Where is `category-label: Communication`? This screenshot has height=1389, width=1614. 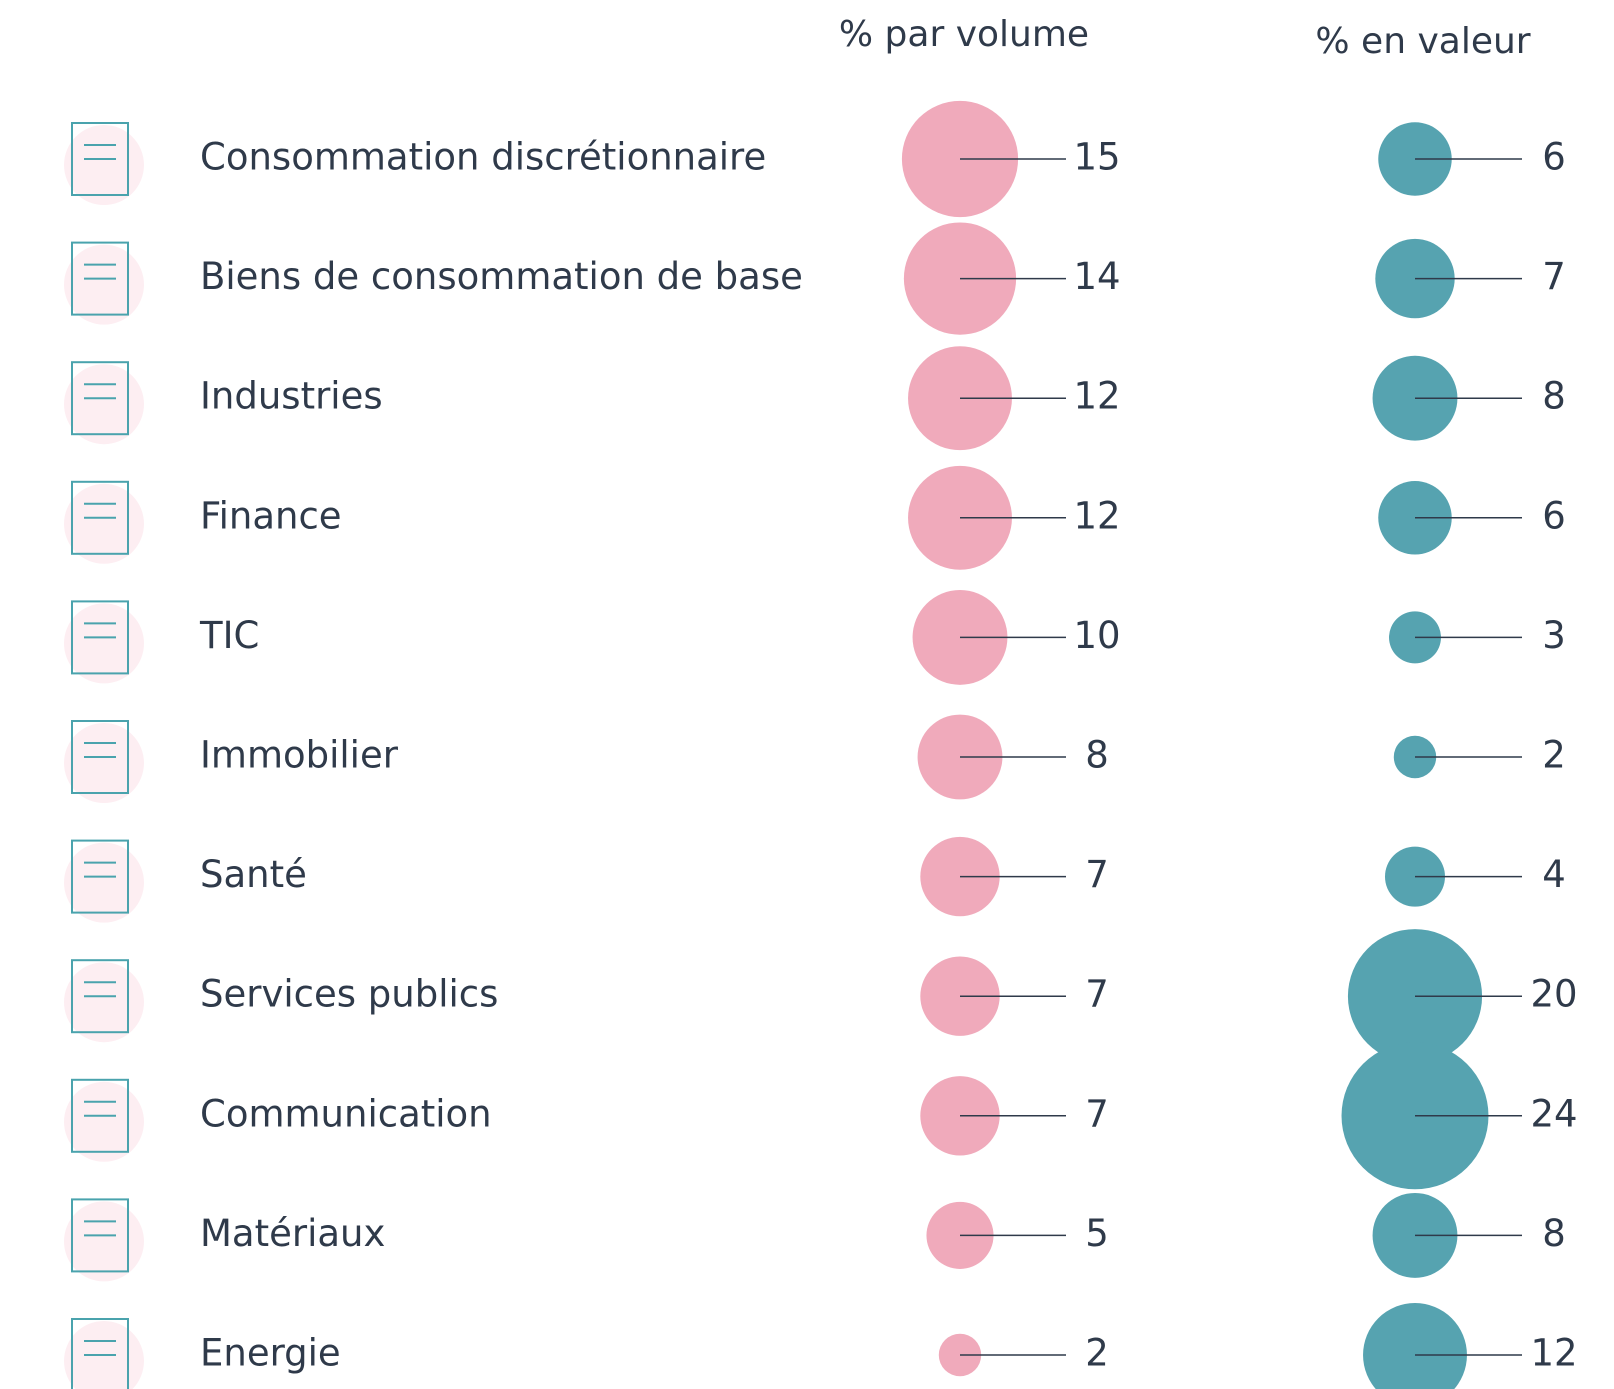
category-label: Communication is located at coordinates (346, 1113).